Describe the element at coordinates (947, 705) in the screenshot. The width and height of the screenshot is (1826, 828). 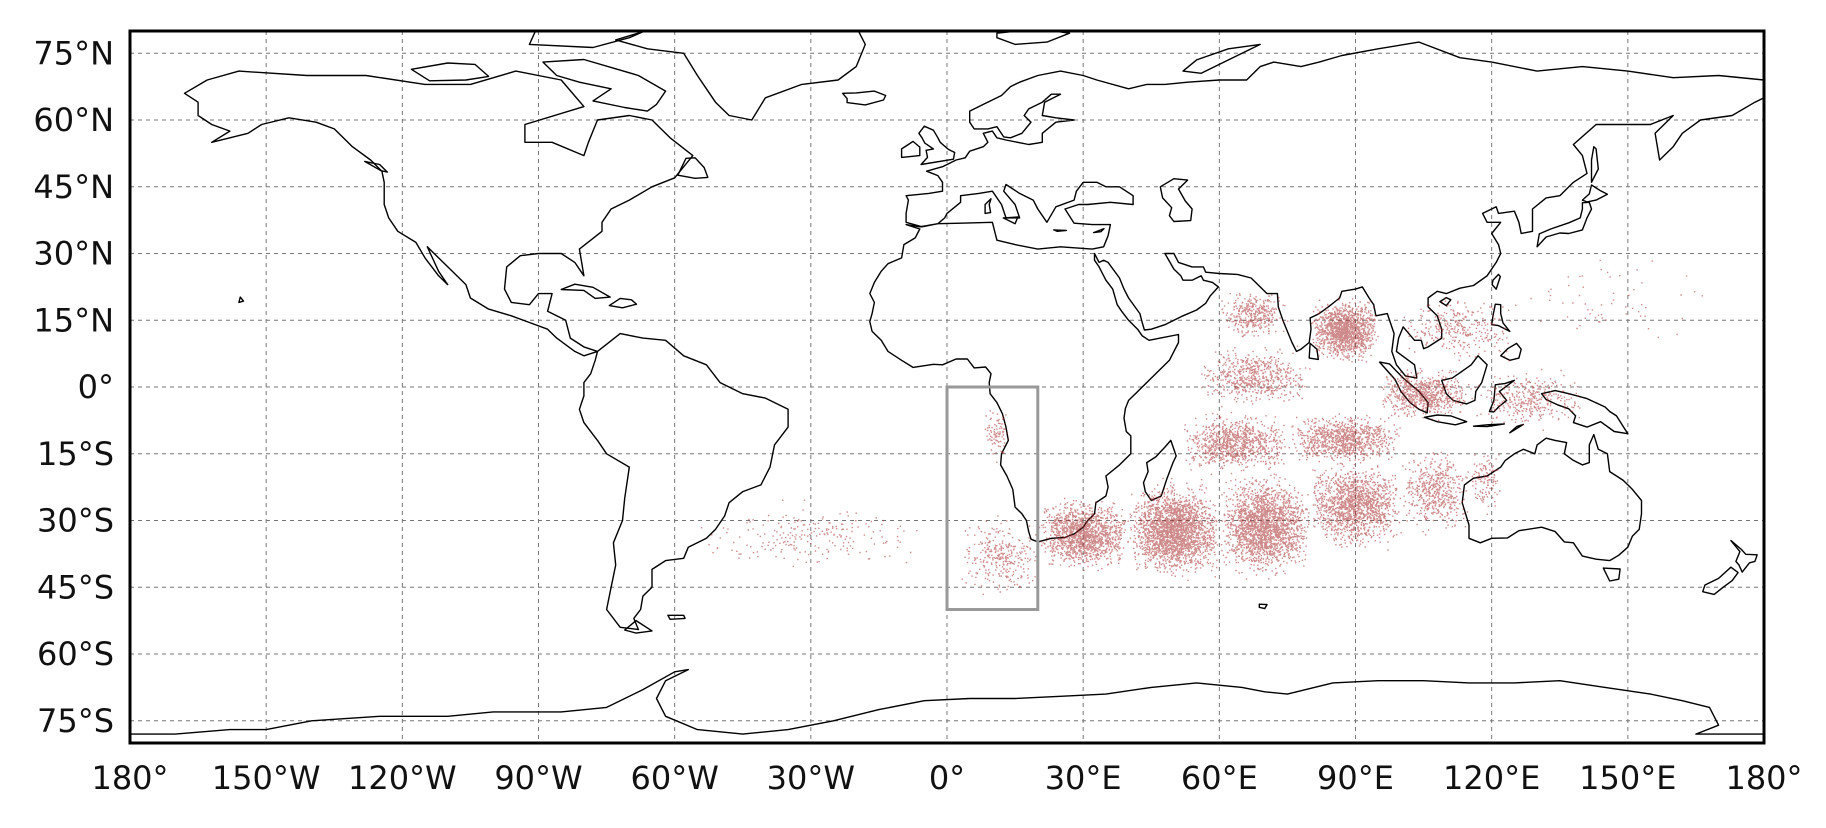
I see `coastline-antarctica` at that location.